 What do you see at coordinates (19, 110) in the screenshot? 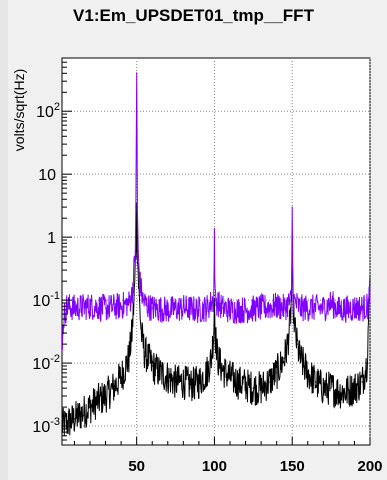
I see `y-axis-label: volts/sqrt(Hz)` at bounding box center [19, 110].